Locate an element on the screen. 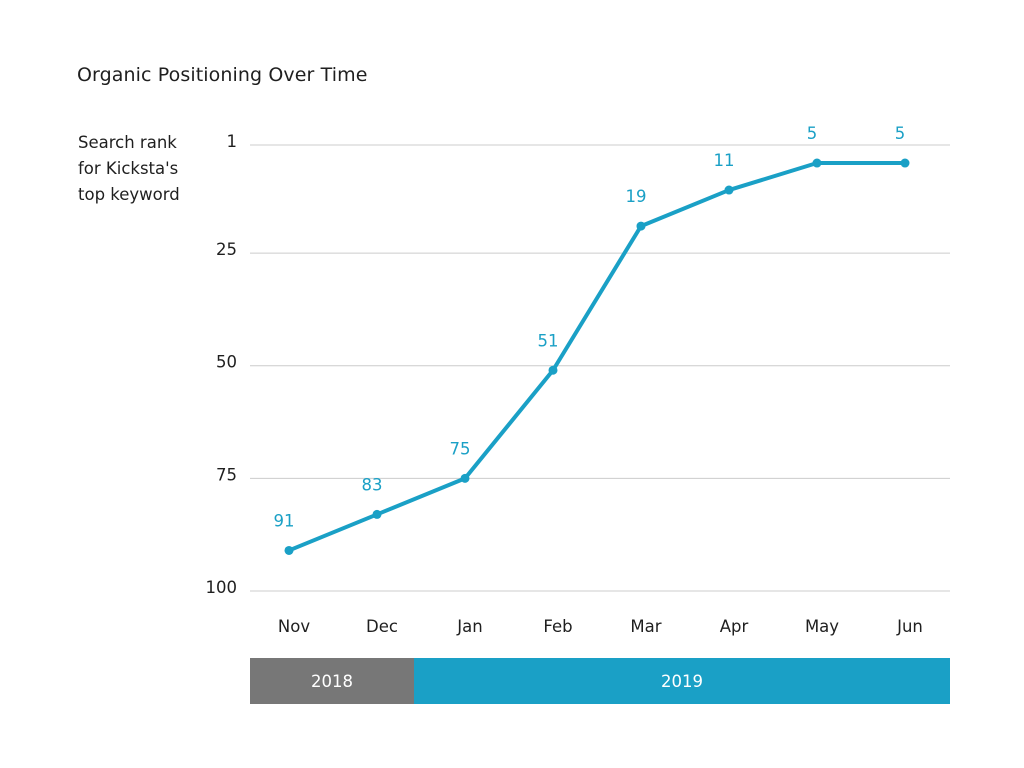 Image resolution: width=1024 pixels, height=768 pixels. x-tick-labels: Nov Dec Jan Feb Mar Apr May Jun is located at coordinates (600, 626).